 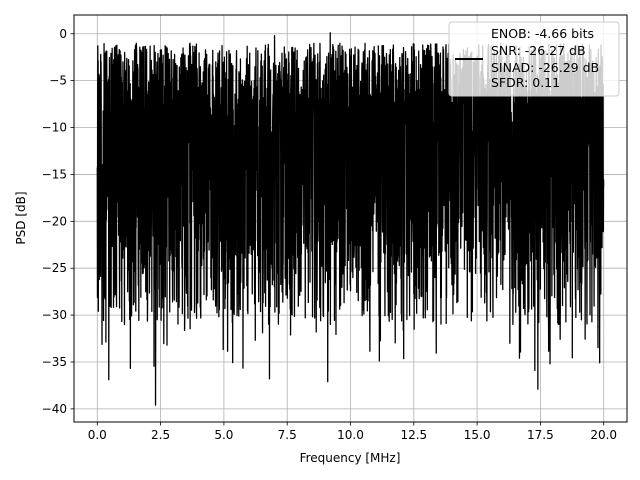 What do you see at coordinates (54, 128) in the screenshot?
I see `y-tick-label: −10` at bounding box center [54, 128].